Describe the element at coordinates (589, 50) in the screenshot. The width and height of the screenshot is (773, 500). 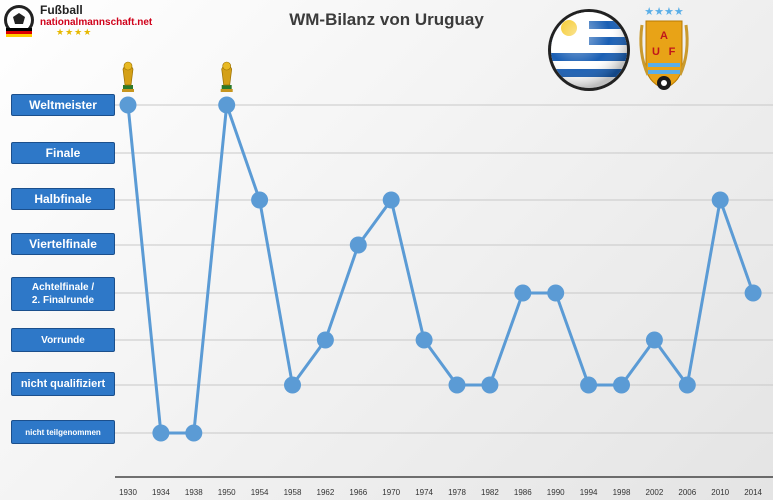
I see `uruguay-flag-ball` at that location.